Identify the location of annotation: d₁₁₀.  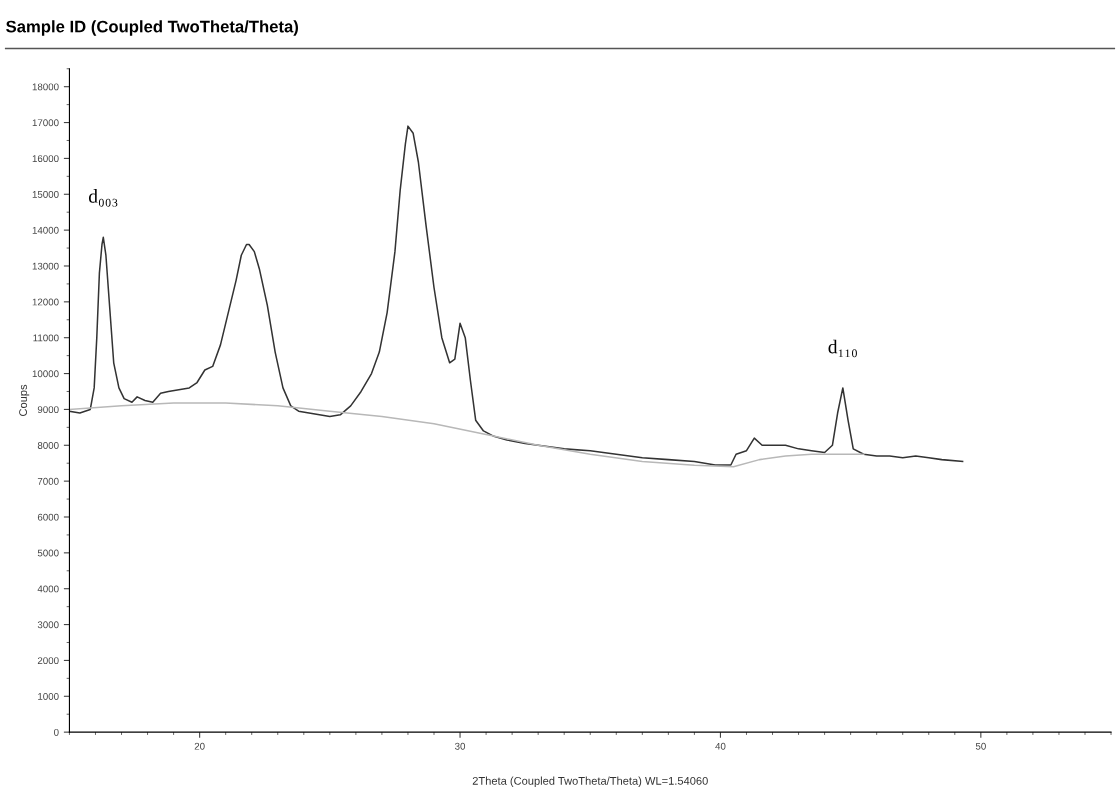
(842, 348).